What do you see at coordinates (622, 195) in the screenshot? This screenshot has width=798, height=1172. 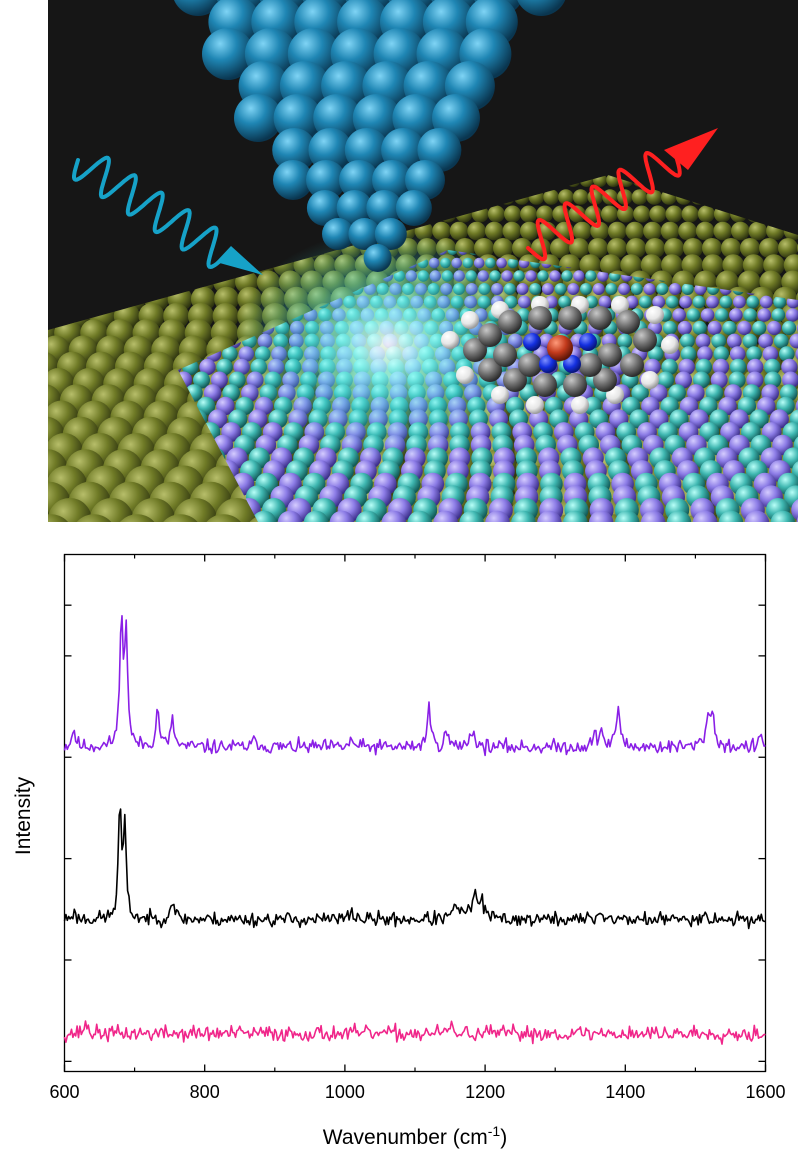 I see `scattered-light-wave-icon` at bounding box center [622, 195].